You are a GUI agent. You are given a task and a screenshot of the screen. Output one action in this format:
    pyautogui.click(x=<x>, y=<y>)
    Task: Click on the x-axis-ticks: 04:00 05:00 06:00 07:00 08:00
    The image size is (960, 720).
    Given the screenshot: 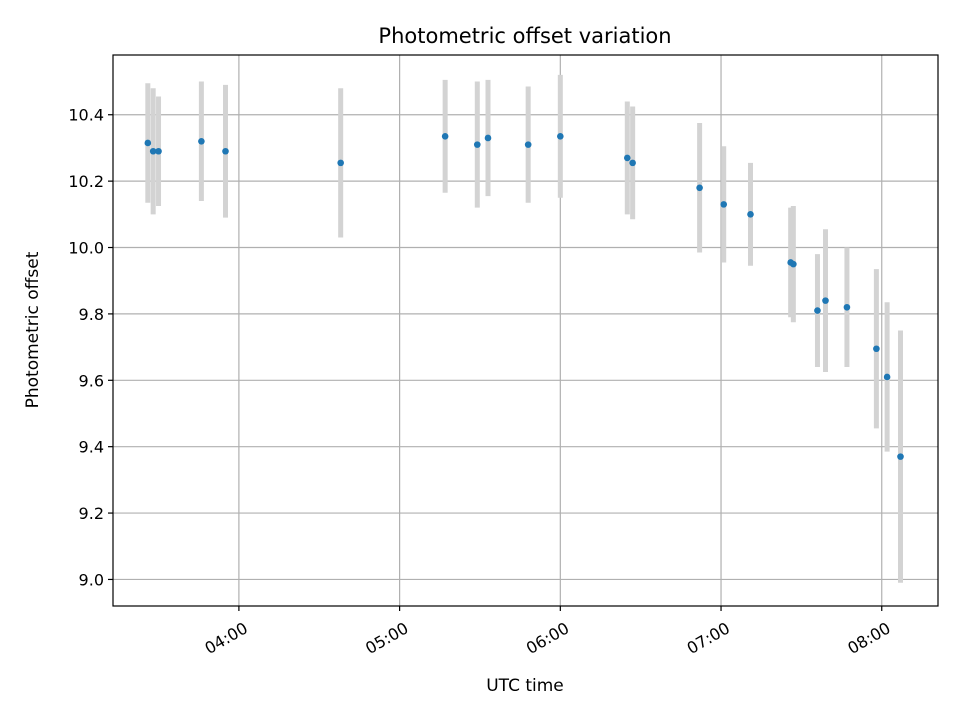 What is the action you would take?
    pyautogui.click(x=547, y=632)
    